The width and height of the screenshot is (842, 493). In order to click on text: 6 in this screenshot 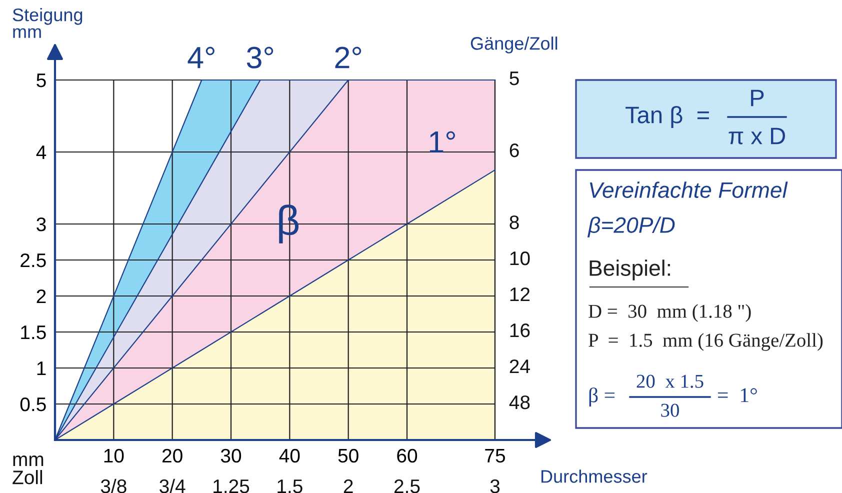, I will do `click(514, 150)`.